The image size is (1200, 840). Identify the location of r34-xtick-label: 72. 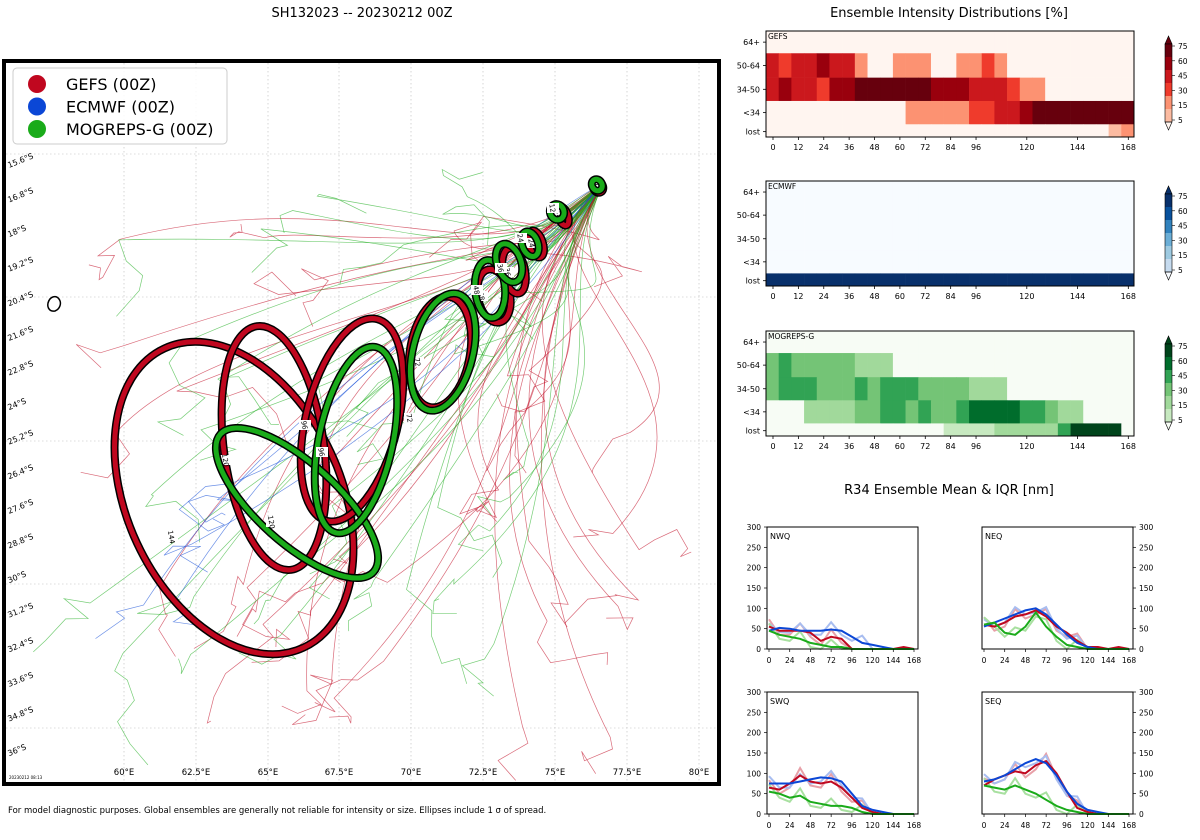
(831, 825).